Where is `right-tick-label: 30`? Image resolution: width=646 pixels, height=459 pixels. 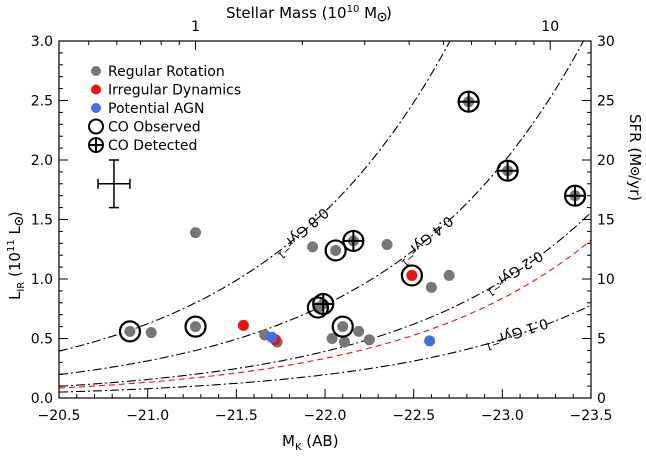
right-tick-label: 30 is located at coordinates (606, 42).